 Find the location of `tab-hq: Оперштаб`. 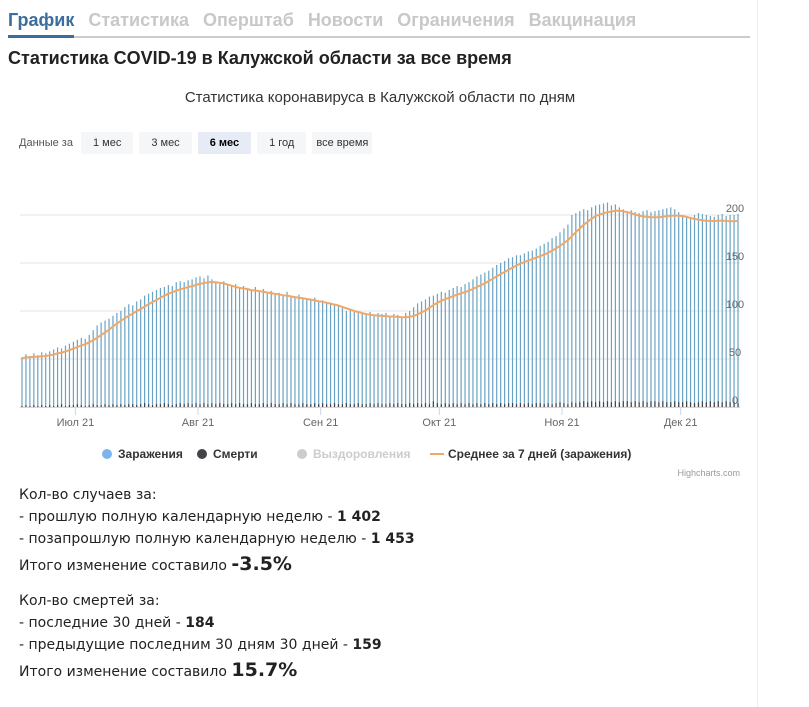

tab-hq: Оперштаб is located at coordinates (248, 20).